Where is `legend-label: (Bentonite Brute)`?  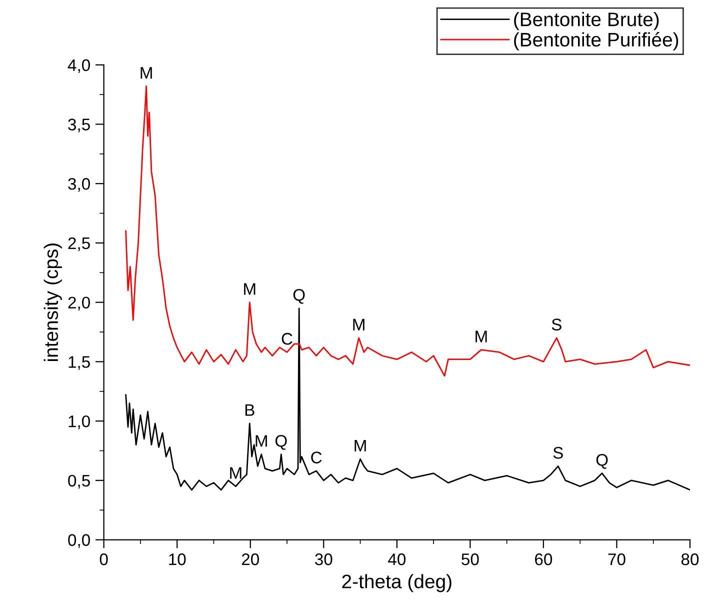
legend-label: (Bentonite Brute) is located at coordinates (586, 21).